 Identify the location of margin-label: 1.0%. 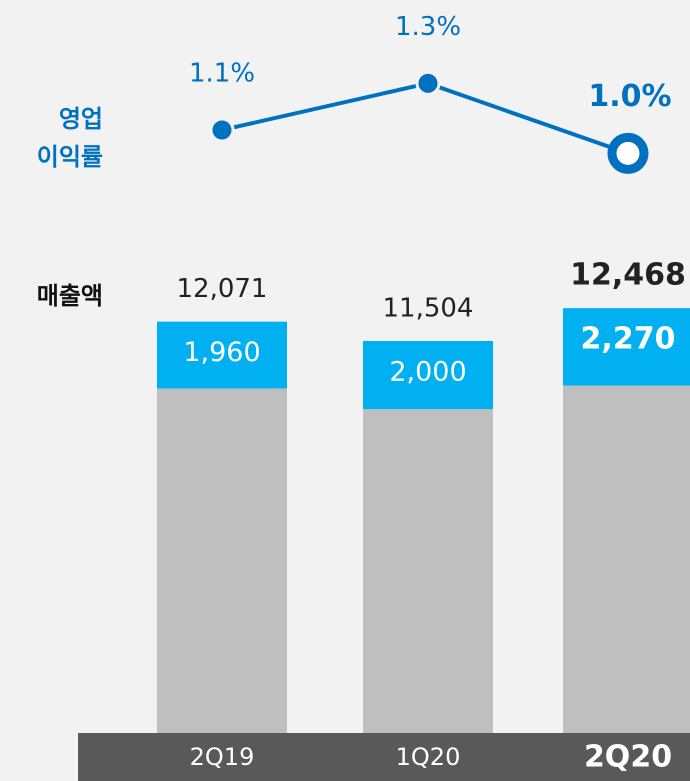
(629, 96).